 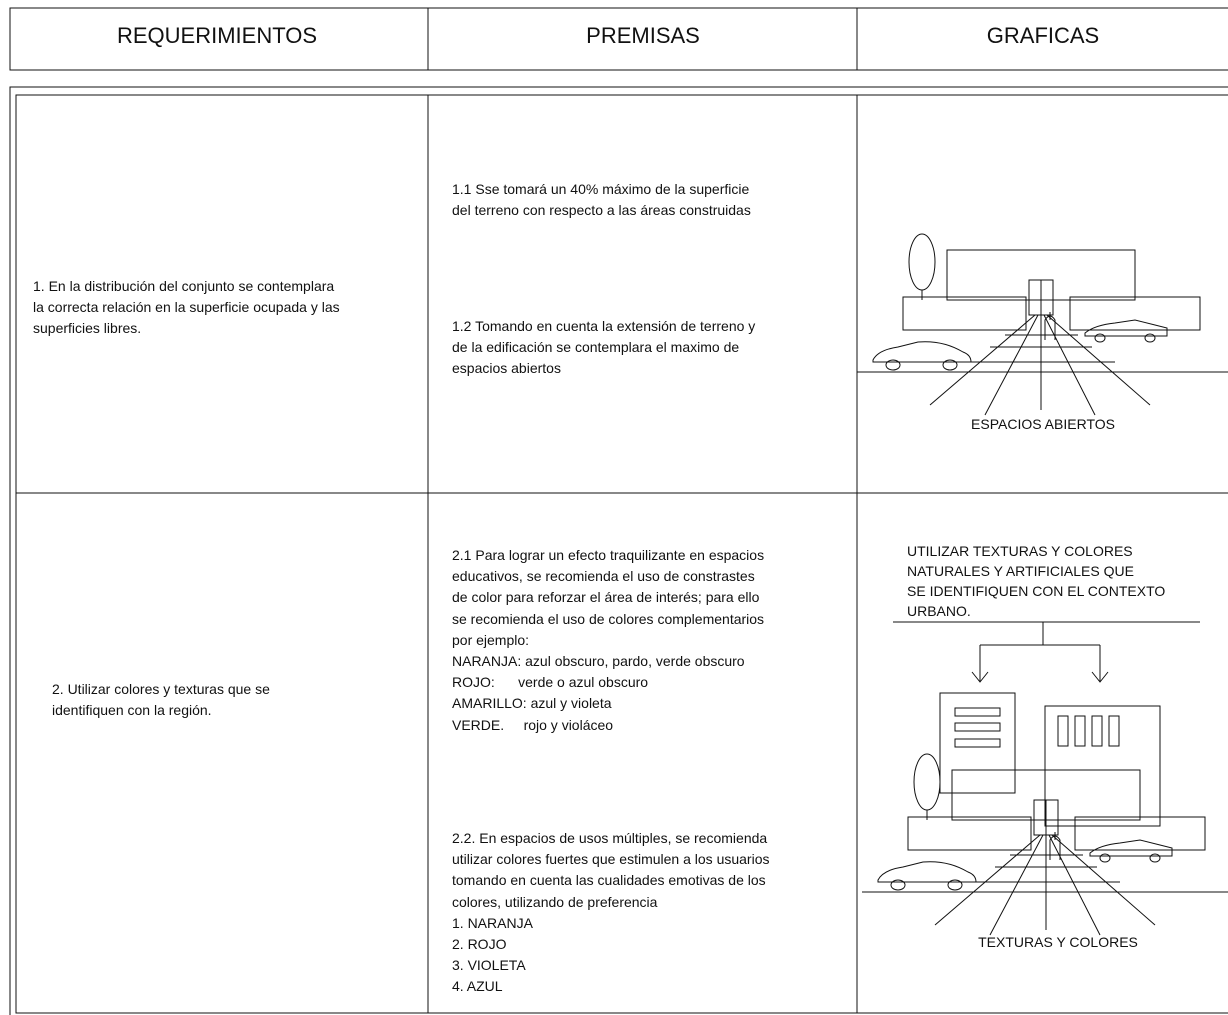 I want to click on premise-line: VERDE. rojo y violáceo, so click(x=533, y=724).